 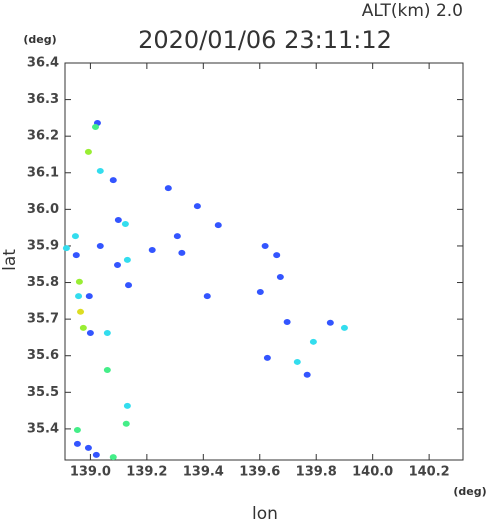 What do you see at coordinates (43, 392) in the screenshot?
I see `y-tick-label: 35.5` at bounding box center [43, 392].